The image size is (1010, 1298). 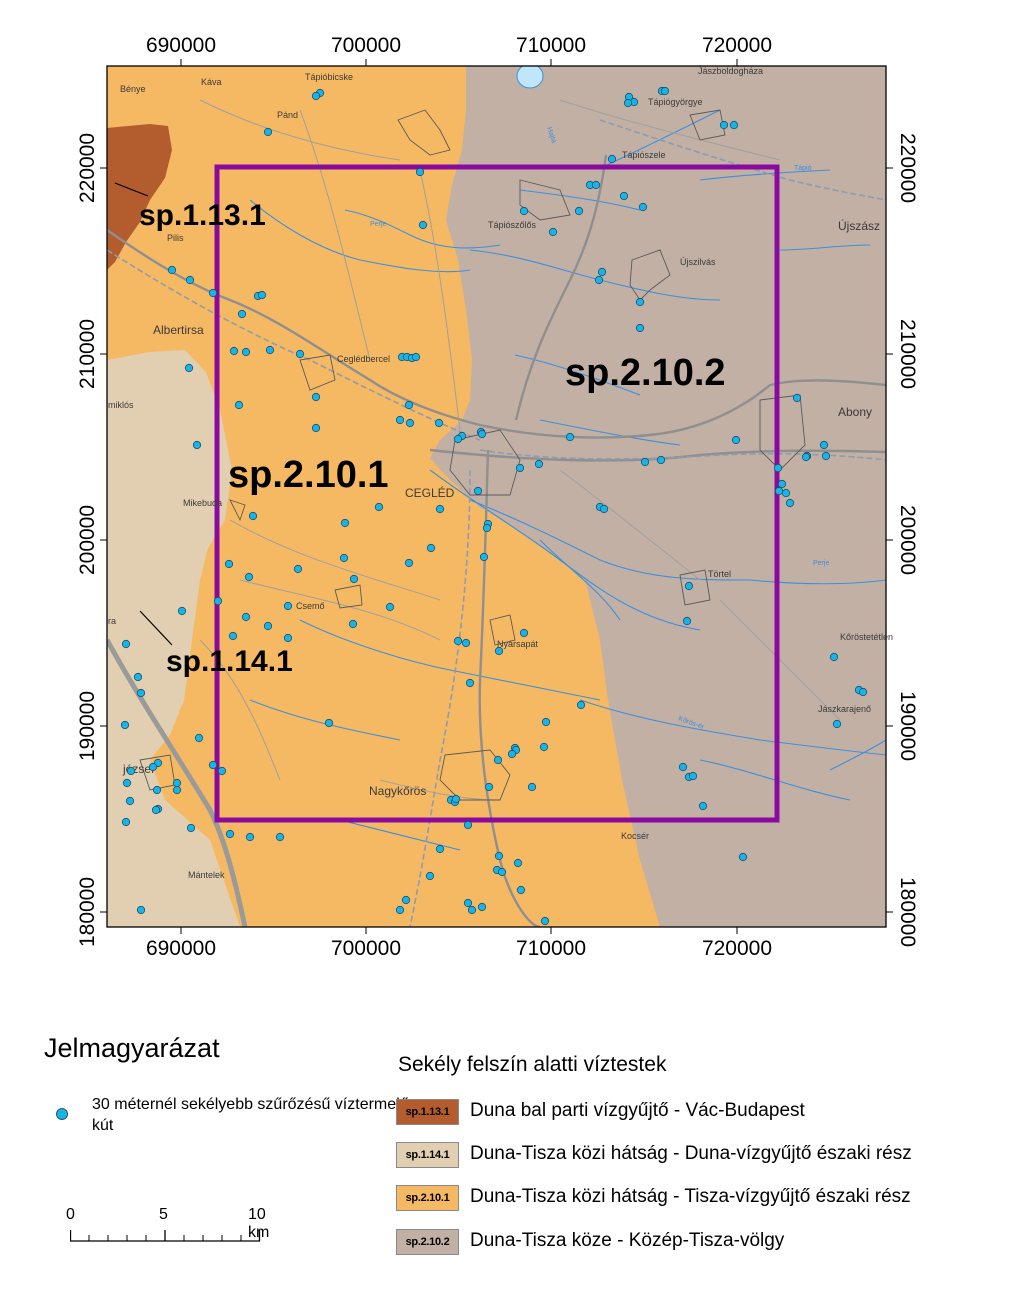 What do you see at coordinates (427, 1155) in the screenshot?
I see `legend-swatch: sp.1.14.1` at bounding box center [427, 1155].